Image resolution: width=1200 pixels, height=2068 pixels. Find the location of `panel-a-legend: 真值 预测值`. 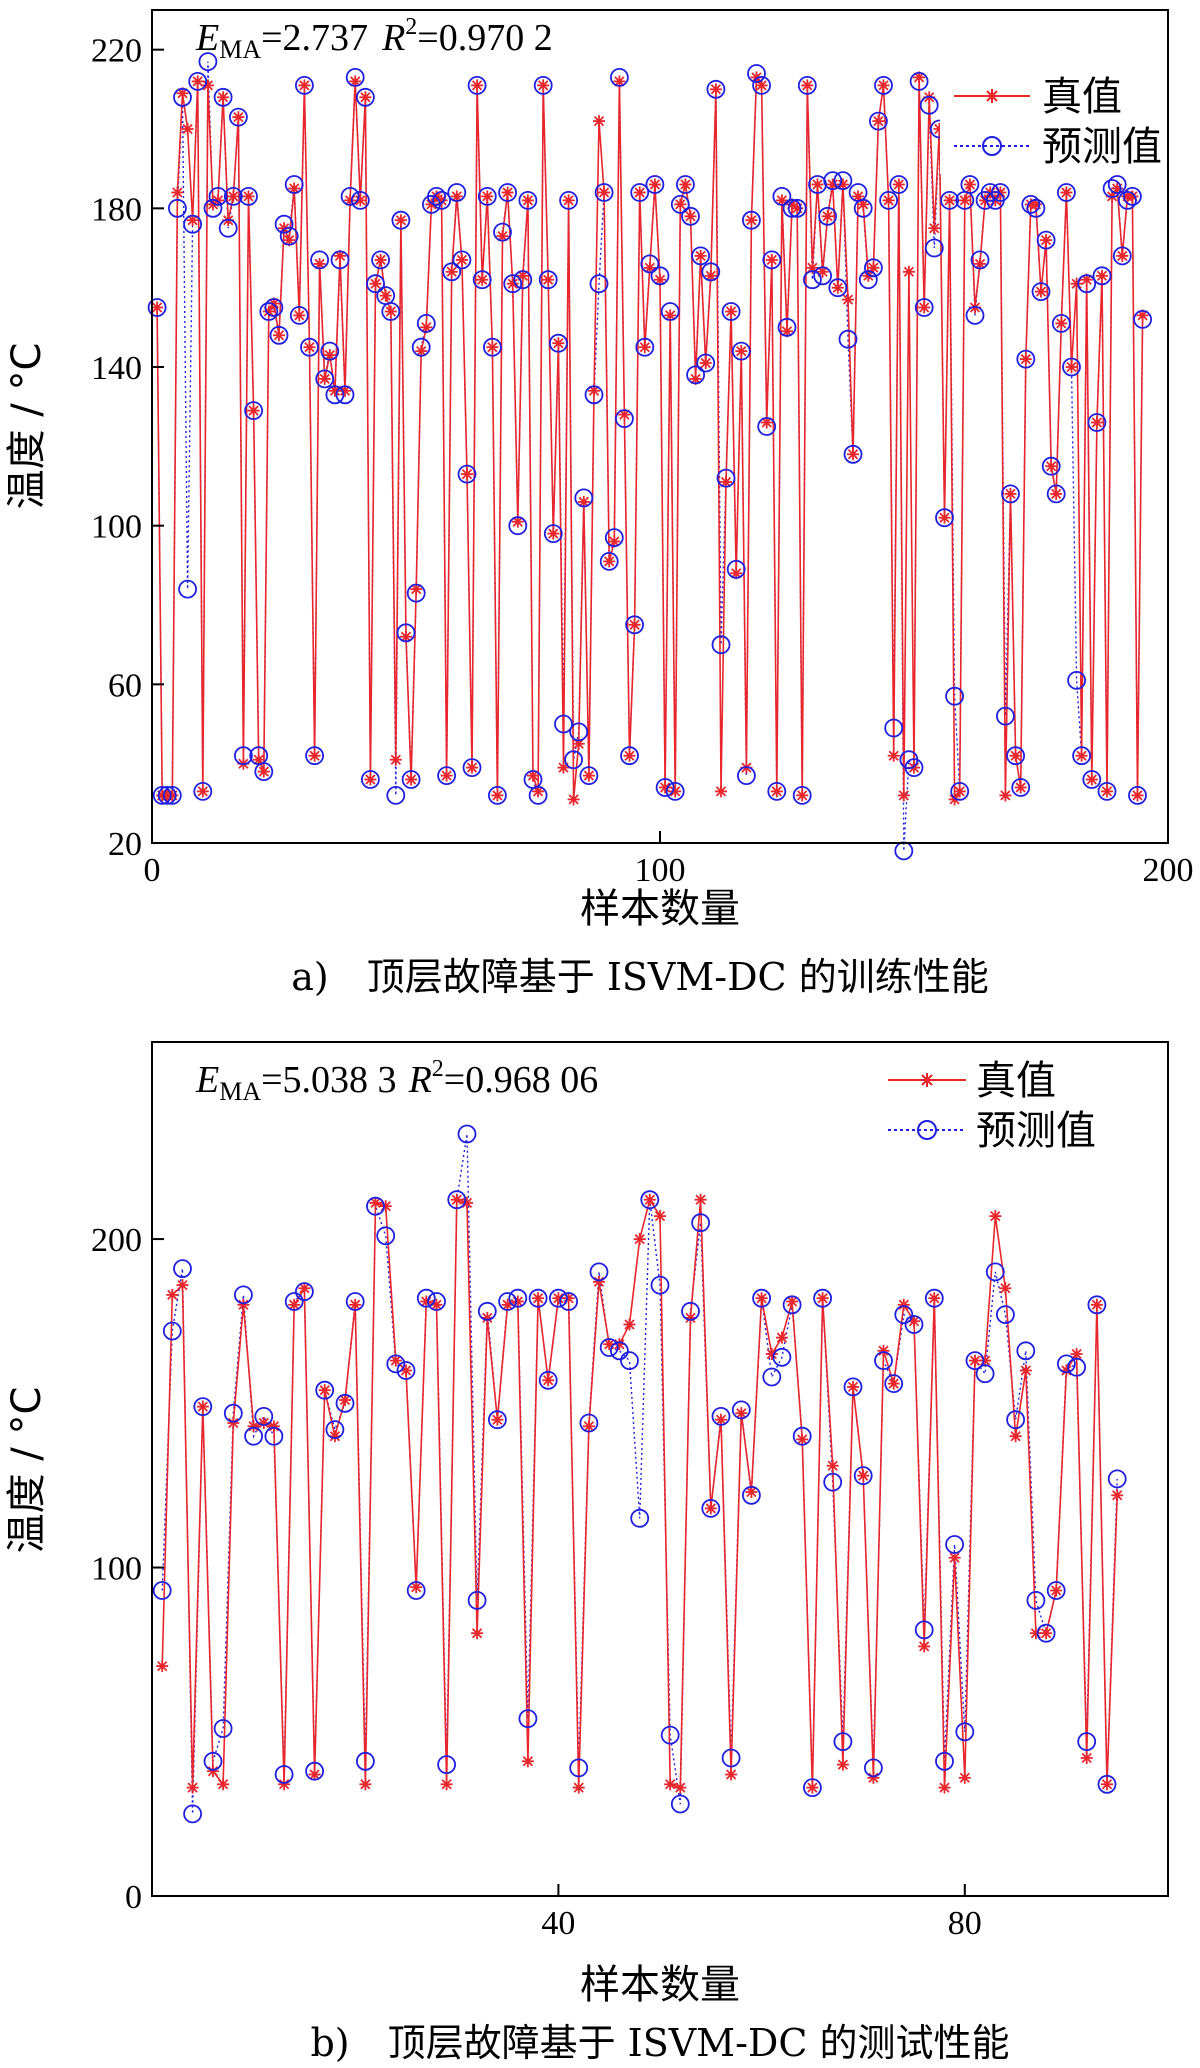

panel-a-legend: 真值 预测值 is located at coordinates (1053, 119).